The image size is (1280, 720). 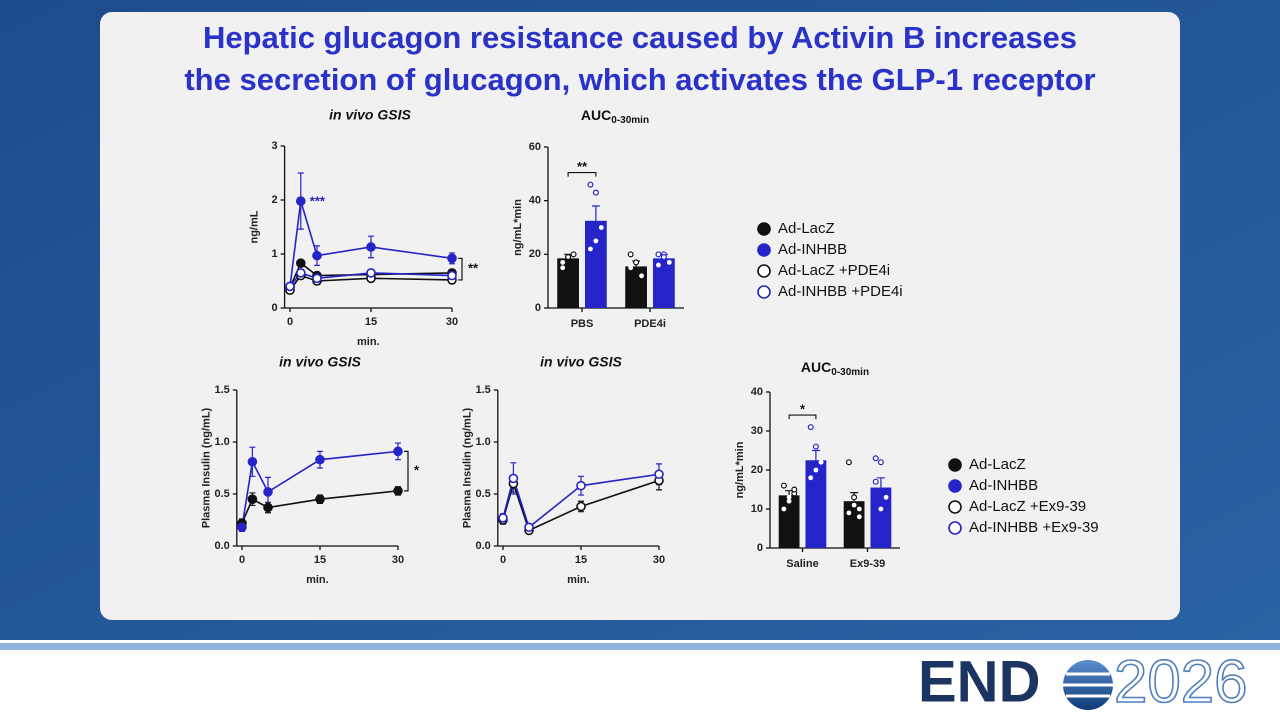 I want to click on legend-label: Ad-INHBB +PDE4i, so click(x=840, y=291).